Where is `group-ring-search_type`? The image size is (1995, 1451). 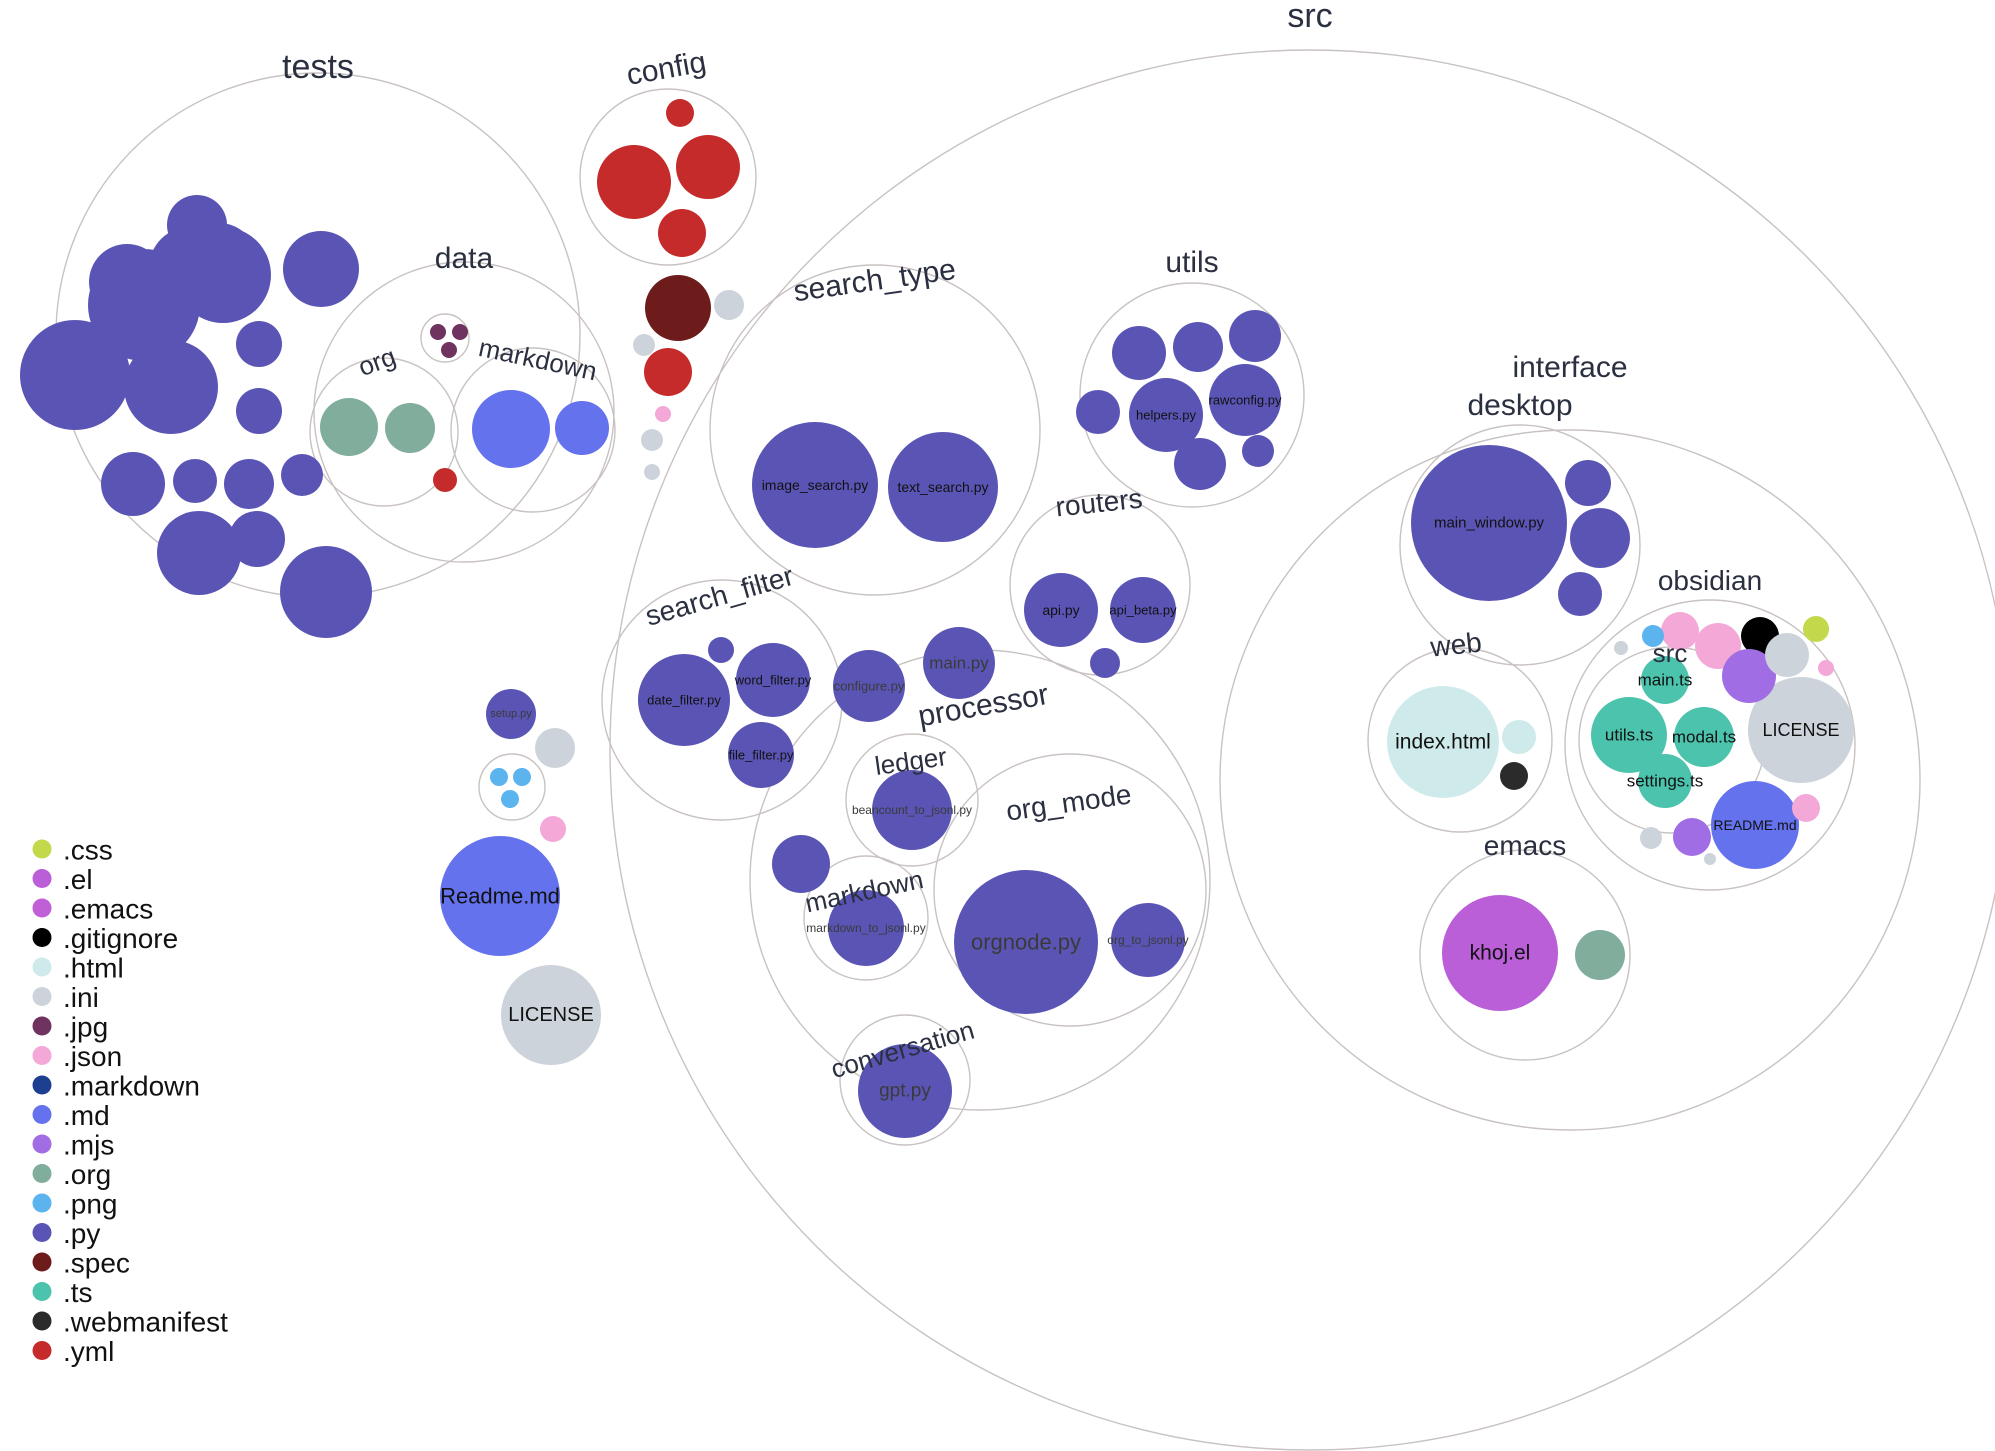 group-ring-search_type is located at coordinates (875, 430).